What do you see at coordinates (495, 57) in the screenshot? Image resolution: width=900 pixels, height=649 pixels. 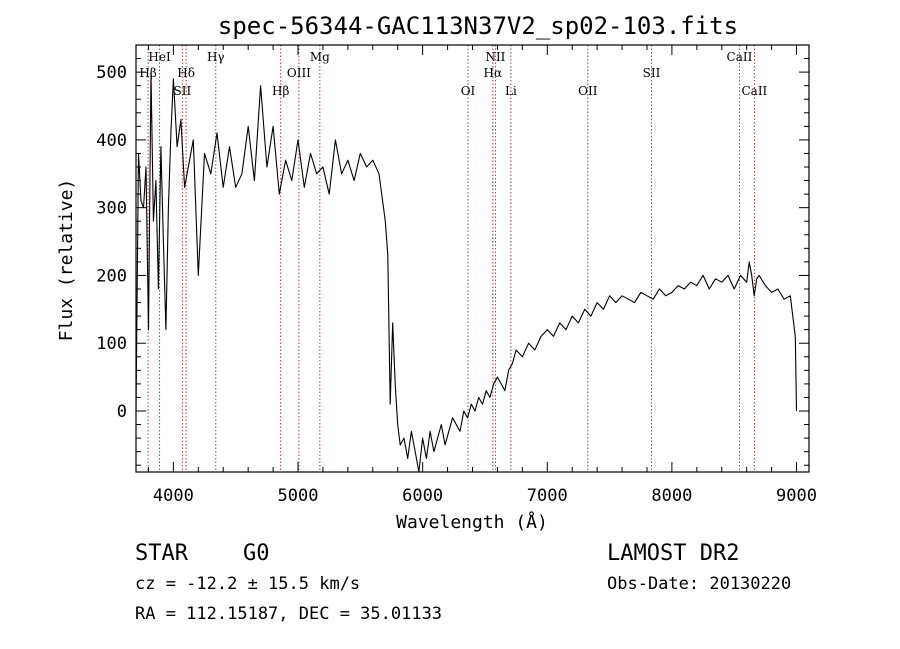 I see `marker-label-9: NII` at bounding box center [495, 57].